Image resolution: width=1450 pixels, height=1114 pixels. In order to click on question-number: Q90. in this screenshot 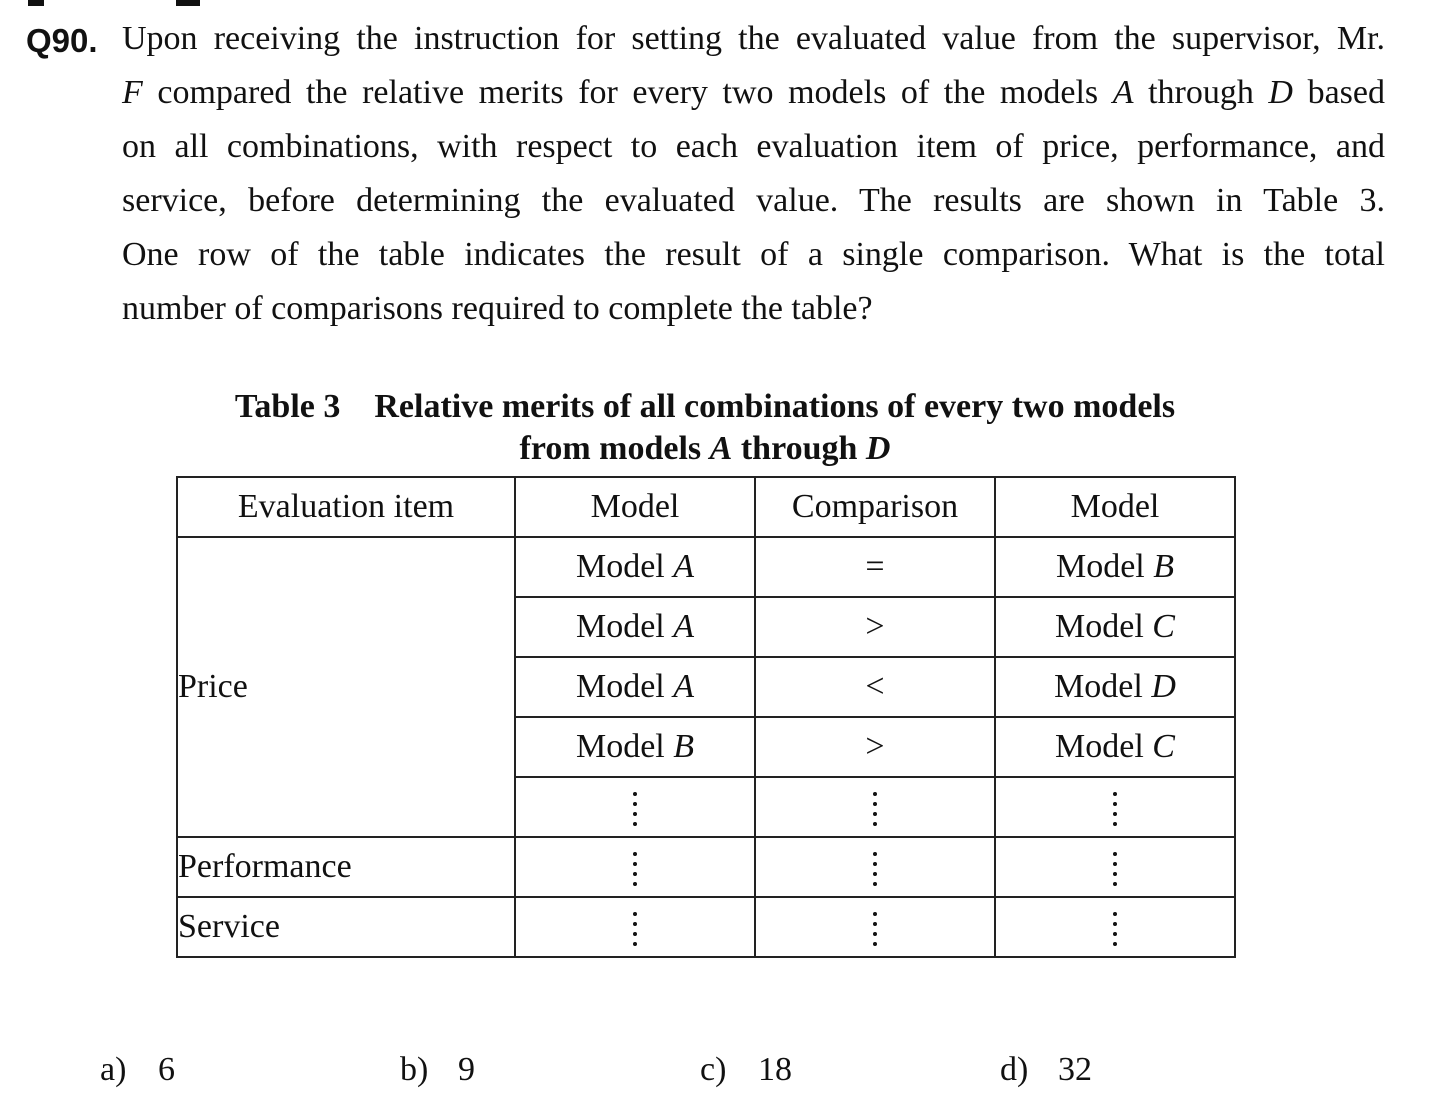, I will do `click(62, 40)`.